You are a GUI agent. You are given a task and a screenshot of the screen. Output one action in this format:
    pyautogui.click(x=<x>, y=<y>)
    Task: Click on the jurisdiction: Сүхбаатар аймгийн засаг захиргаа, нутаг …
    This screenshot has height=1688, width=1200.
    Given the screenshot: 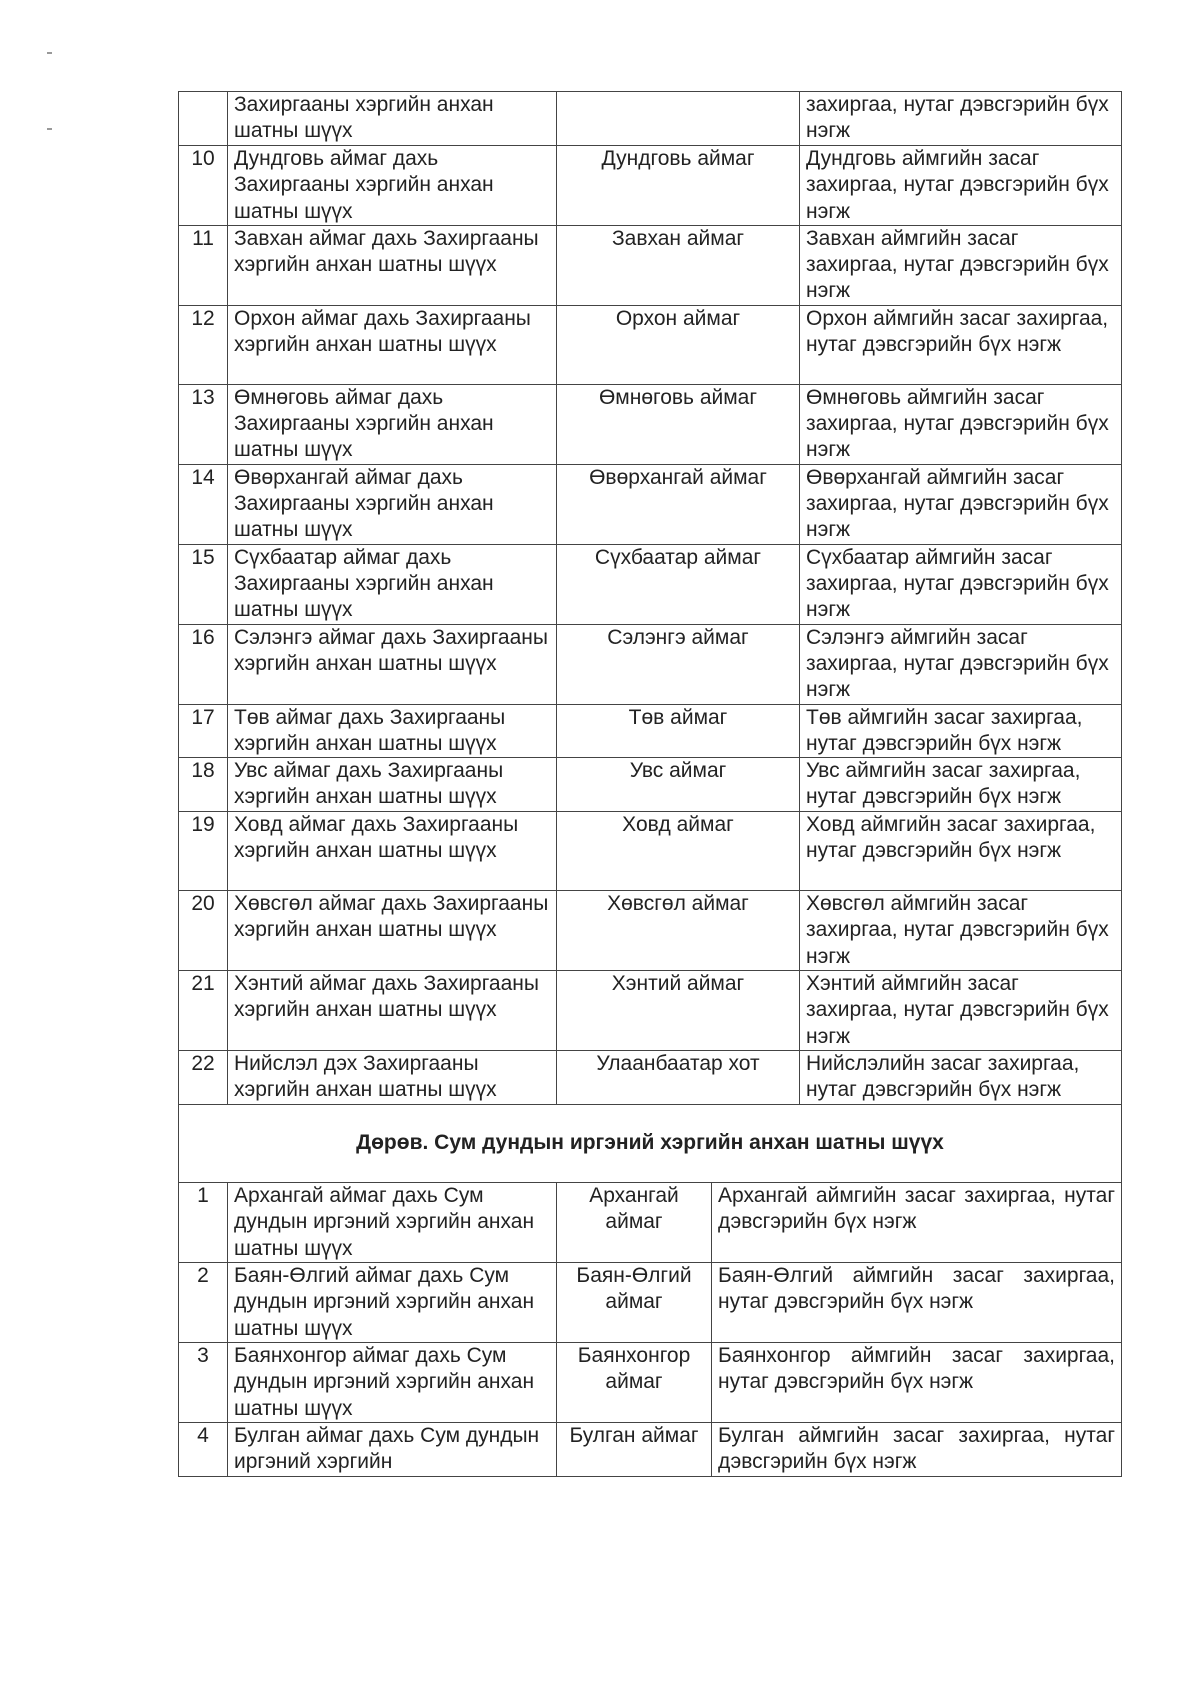 What is the action you would take?
    pyautogui.click(x=960, y=584)
    